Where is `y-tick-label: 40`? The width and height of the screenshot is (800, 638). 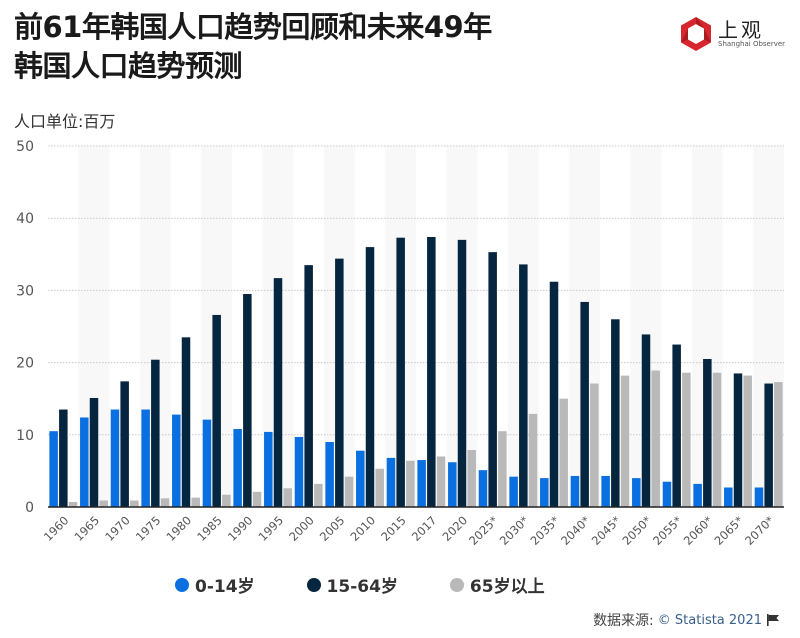 y-tick-label: 40 is located at coordinates (25, 219).